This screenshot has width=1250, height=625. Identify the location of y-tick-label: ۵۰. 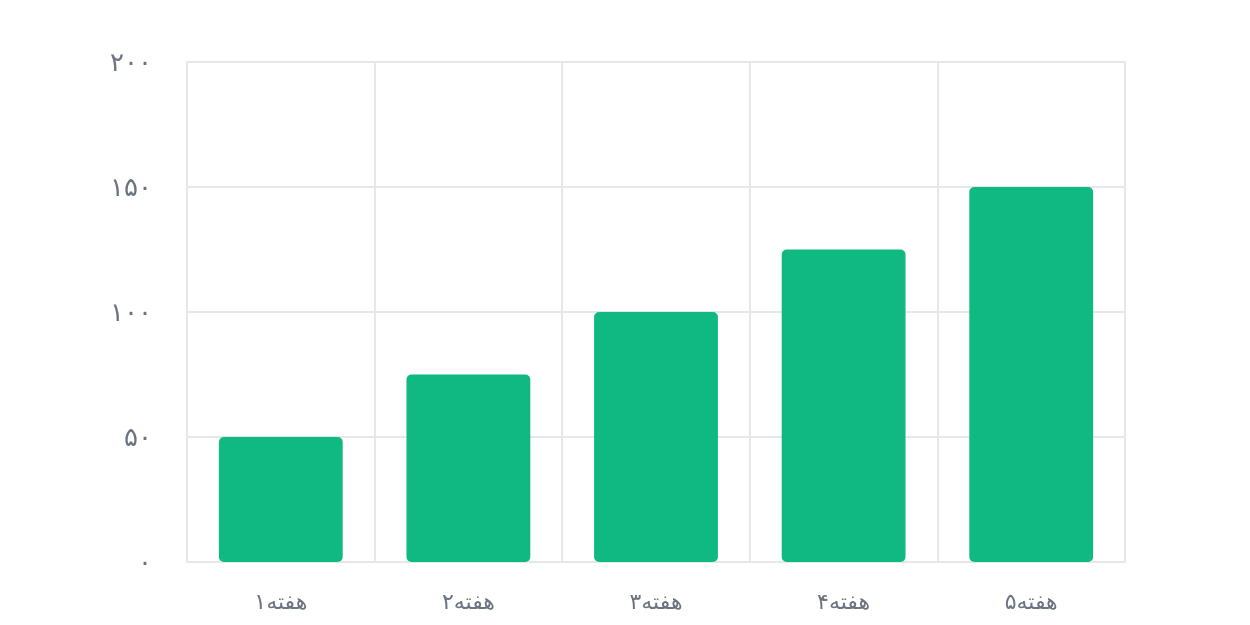
(138, 437).